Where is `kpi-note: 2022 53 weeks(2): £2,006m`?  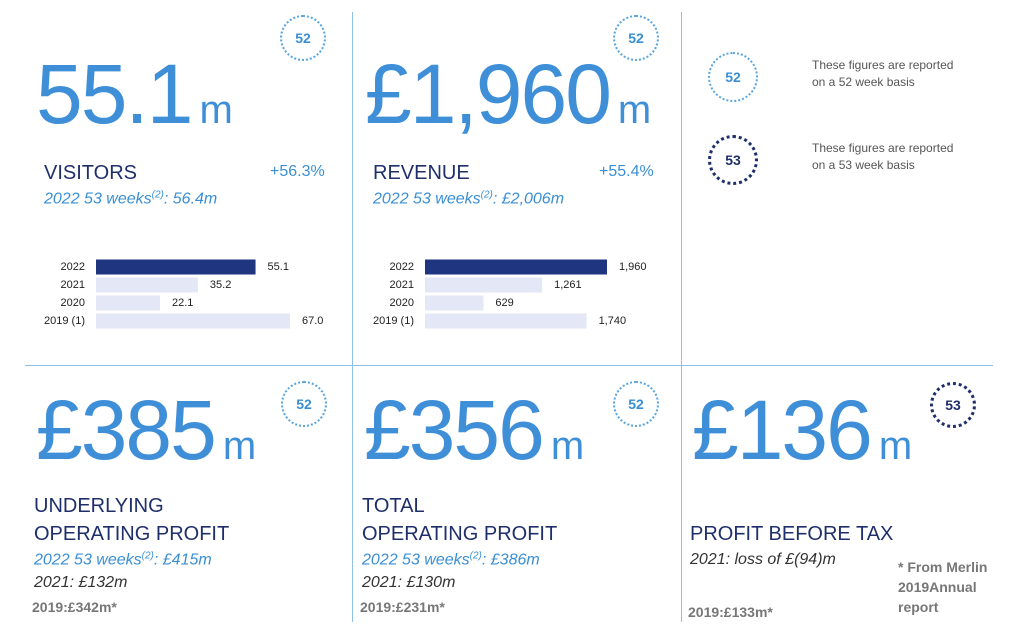
kpi-note: 2022 53 weeks(2): £2,006m is located at coordinates (468, 198).